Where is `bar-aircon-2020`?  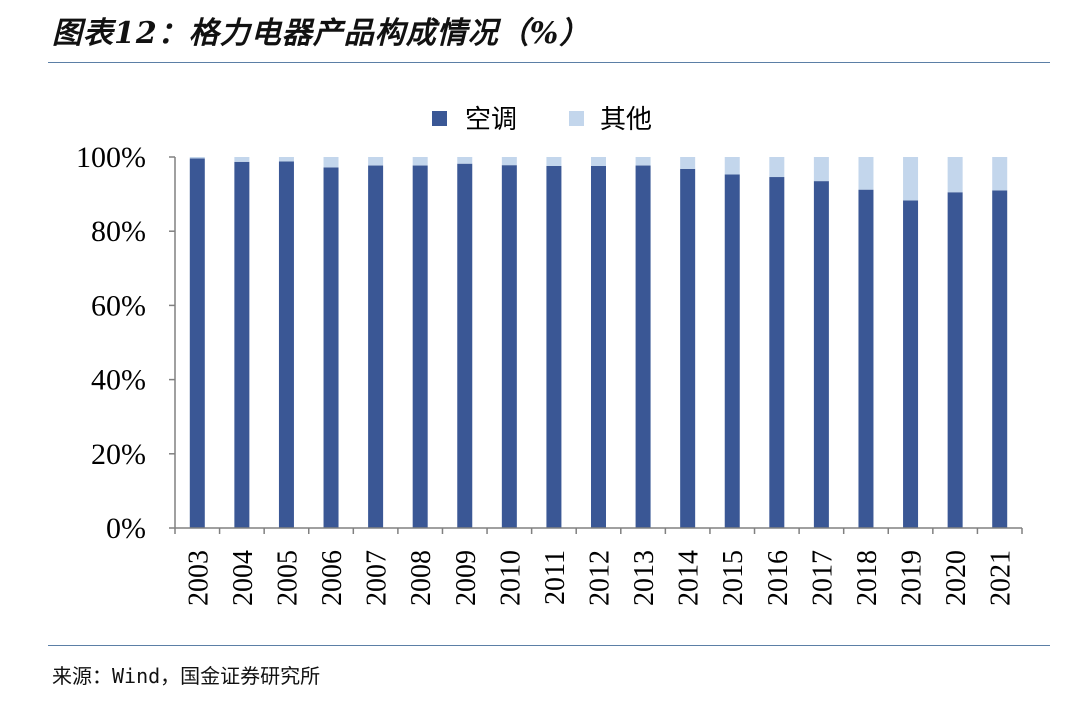
bar-aircon-2020 is located at coordinates (955, 360).